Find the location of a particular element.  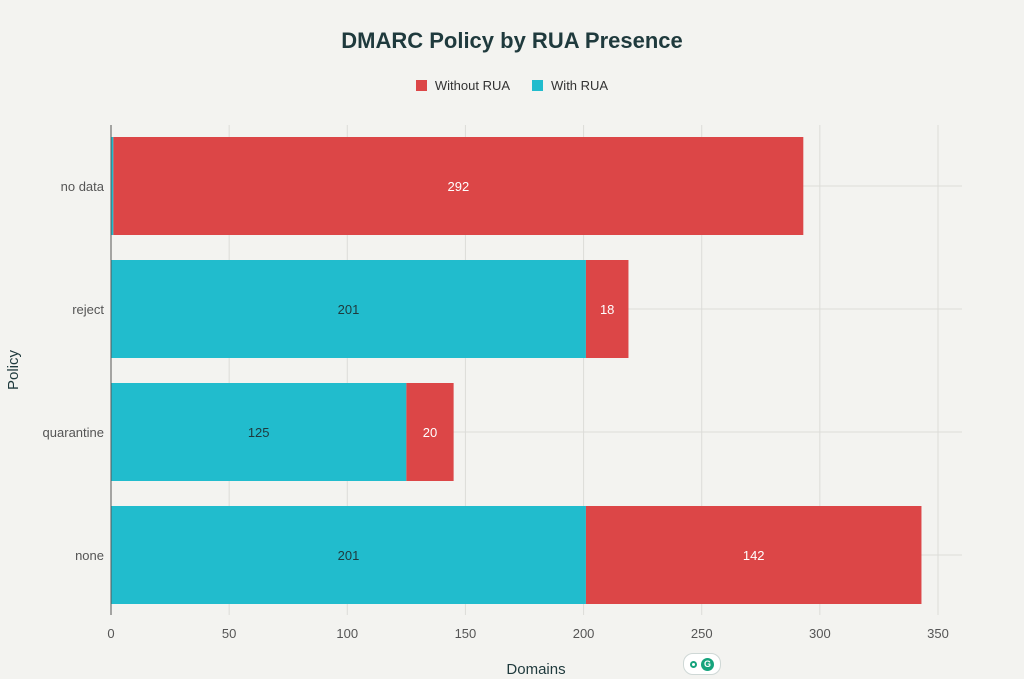

data-label: 292 is located at coordinates (458, 186).